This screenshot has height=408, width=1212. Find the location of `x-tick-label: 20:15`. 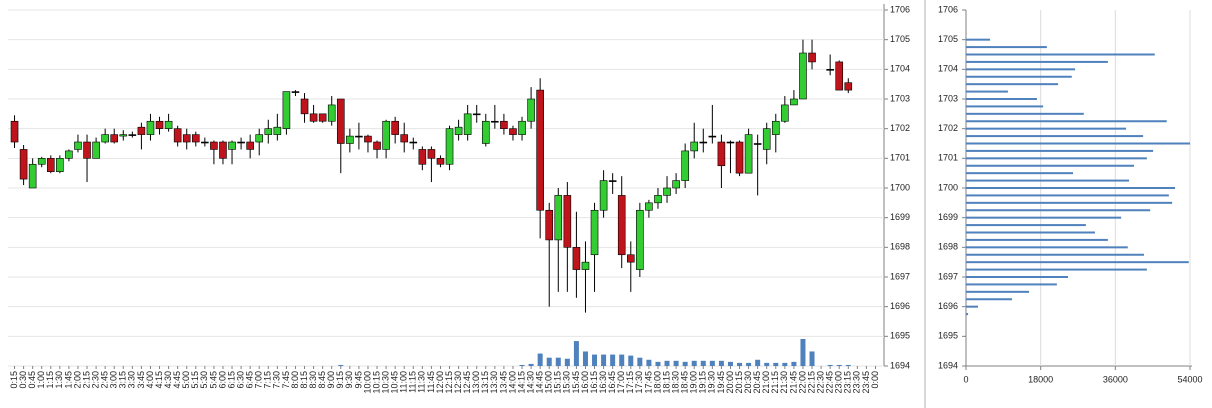

x-tick-label: 20:15 is located at coordinates (739, 382).